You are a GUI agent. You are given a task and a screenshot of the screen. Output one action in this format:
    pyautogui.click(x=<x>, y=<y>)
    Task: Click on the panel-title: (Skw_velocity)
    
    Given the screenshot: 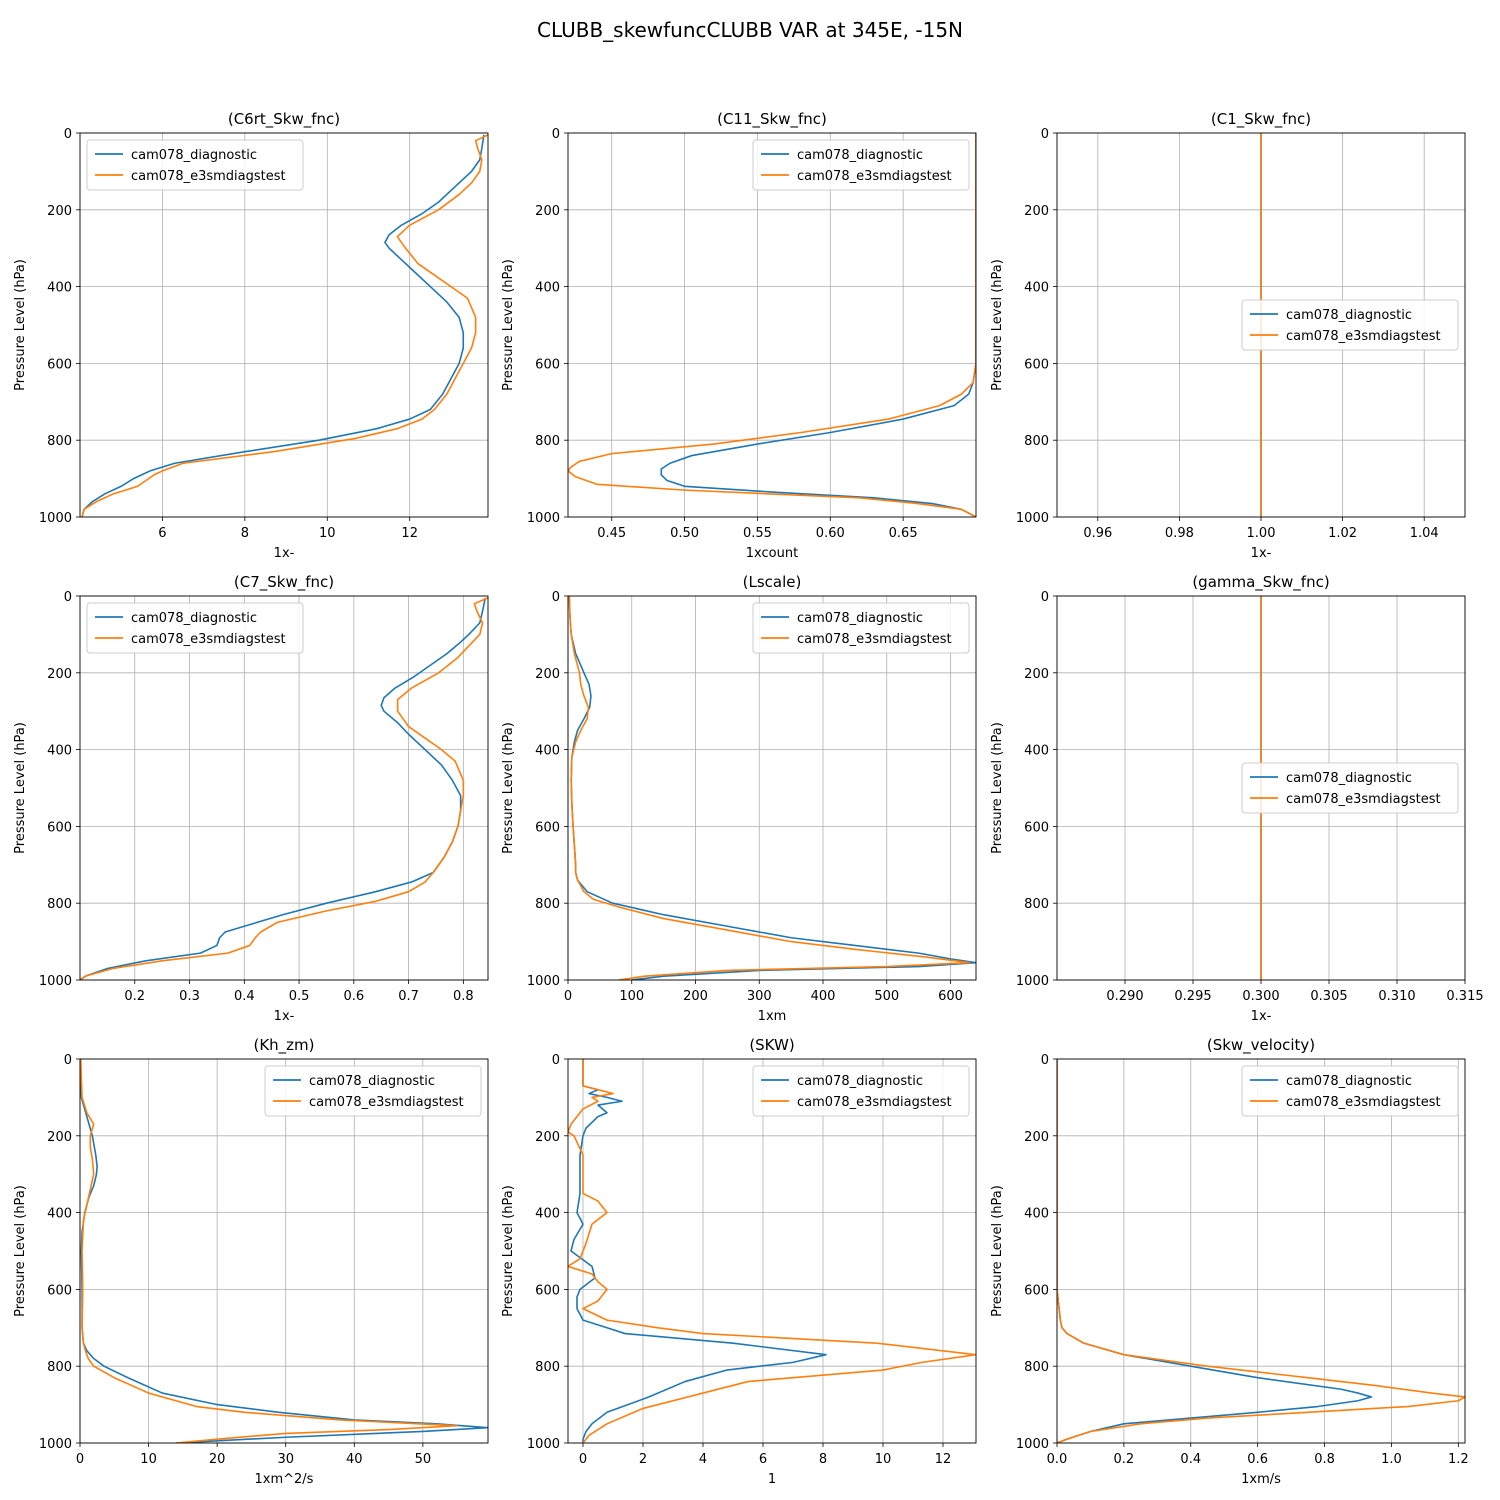 What is the action you would take?
    pyautogui.click(x=1261, y=1045)
    